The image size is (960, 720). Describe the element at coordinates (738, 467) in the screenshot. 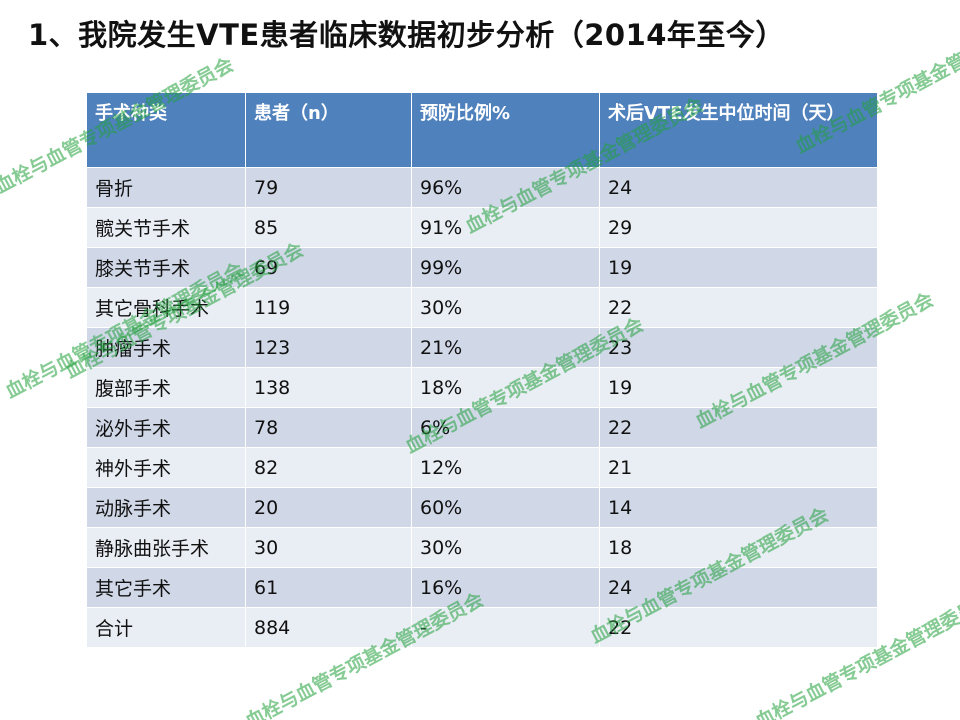

I see `cell-median-onset-days: 21` at that location.